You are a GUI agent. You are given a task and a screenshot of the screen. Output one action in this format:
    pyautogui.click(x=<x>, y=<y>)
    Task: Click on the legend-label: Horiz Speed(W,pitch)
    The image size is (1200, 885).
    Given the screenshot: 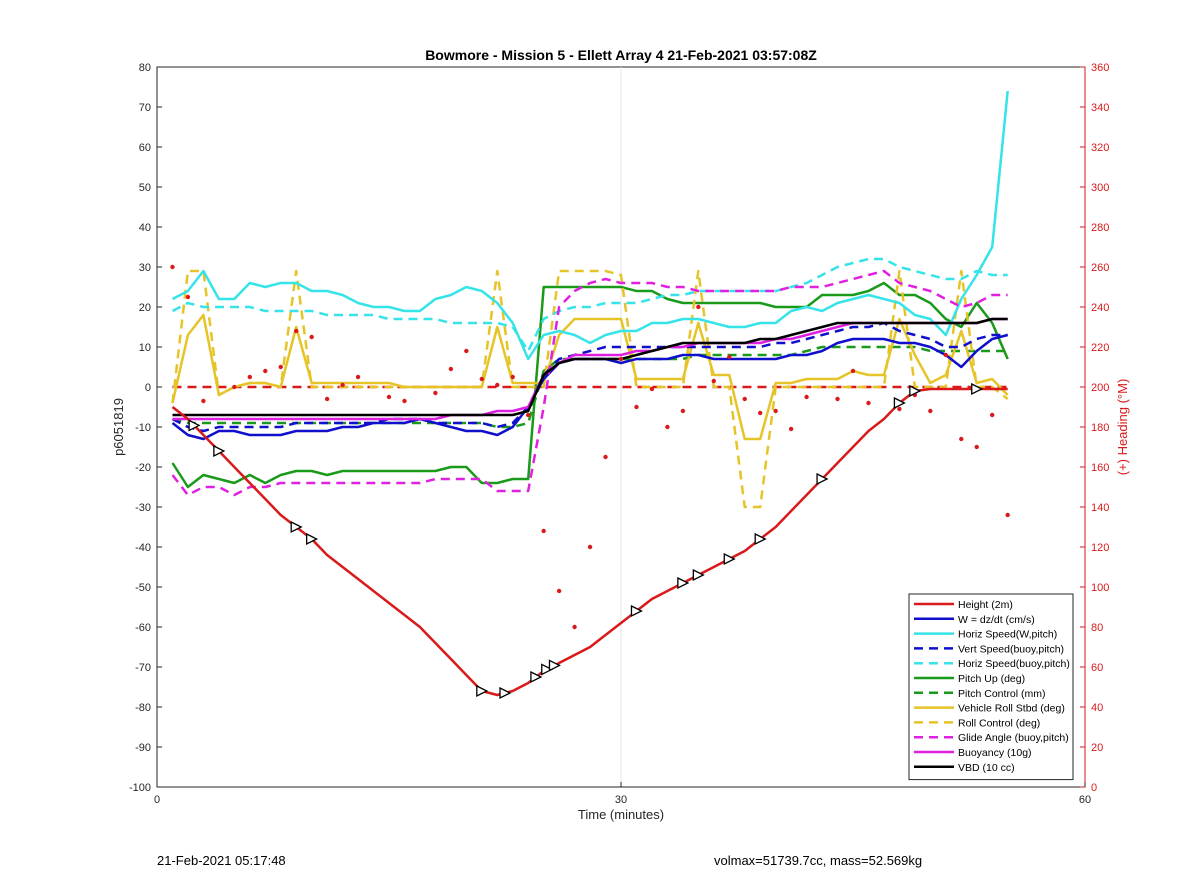 What is the action you would take?
    pyautogui.click(x=1007, y=635)
    